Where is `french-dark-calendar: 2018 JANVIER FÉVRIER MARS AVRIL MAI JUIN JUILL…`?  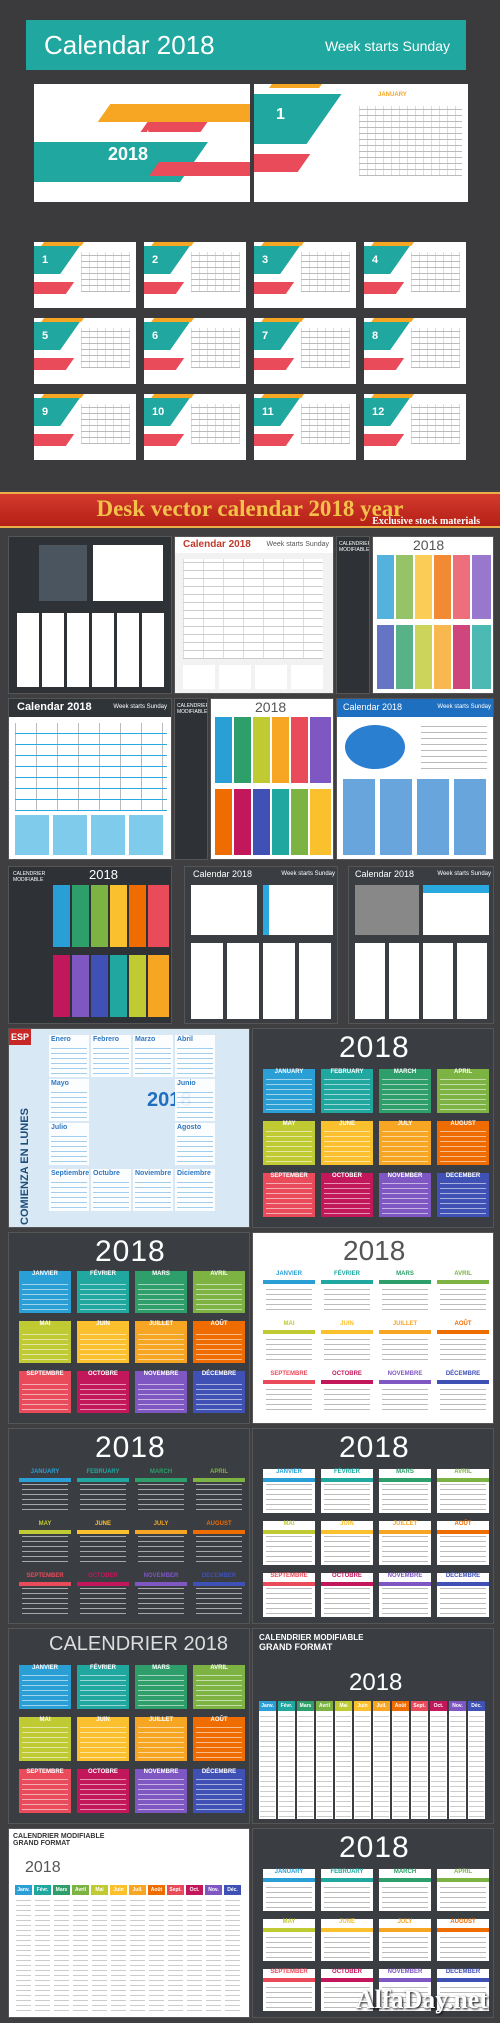
french-dark-calendar: 2018 JANVIER FÉVRIER MARS AVRIL MAI JUIN JUILL… is located at coordinates (373, 1526).